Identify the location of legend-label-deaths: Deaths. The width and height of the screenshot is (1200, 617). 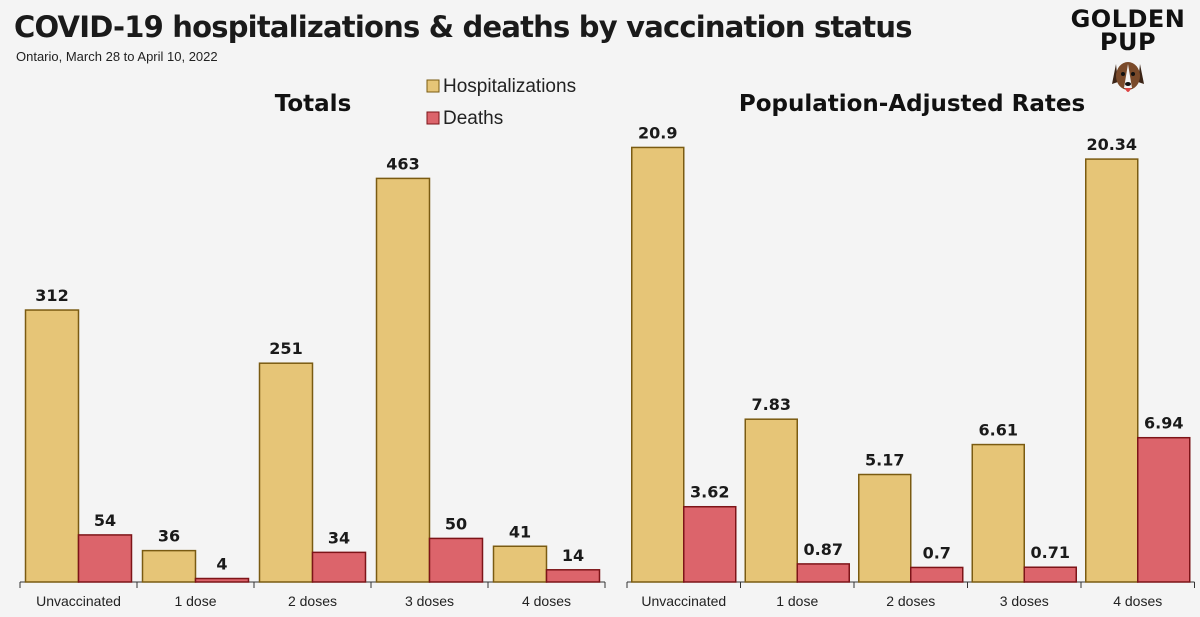
(473, 118).